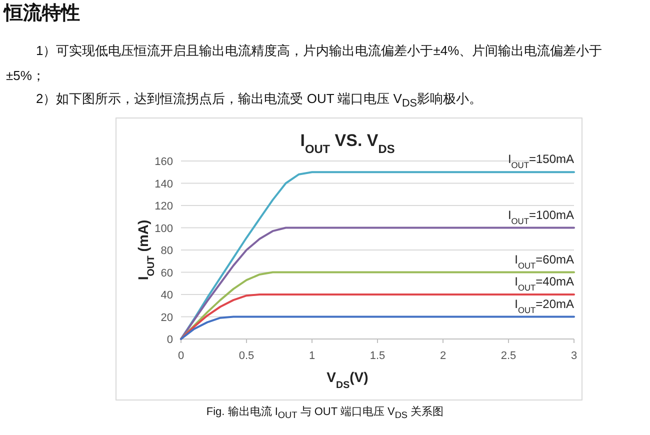 This screenshot has height=435, width=650. I want to click on x-tick-label: 0, so click(181, 356).